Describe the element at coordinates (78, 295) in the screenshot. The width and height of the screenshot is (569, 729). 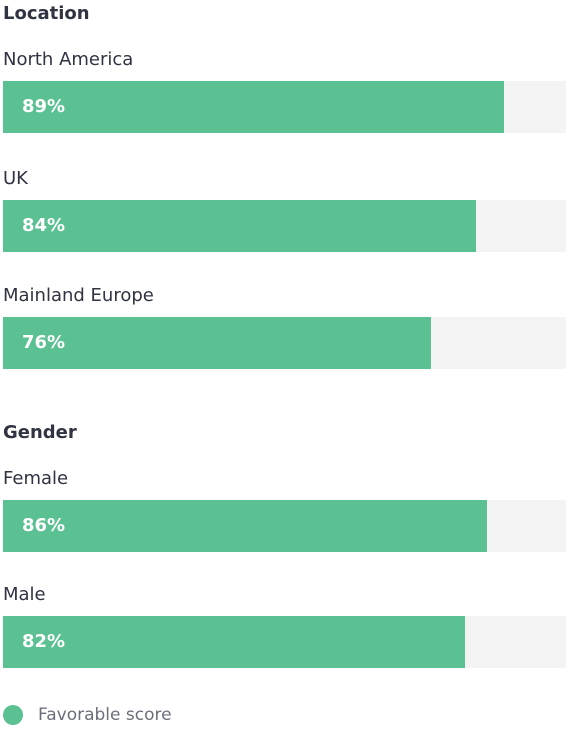
I see `bar-label-mainland-europe: Mainland Europe` at that location.